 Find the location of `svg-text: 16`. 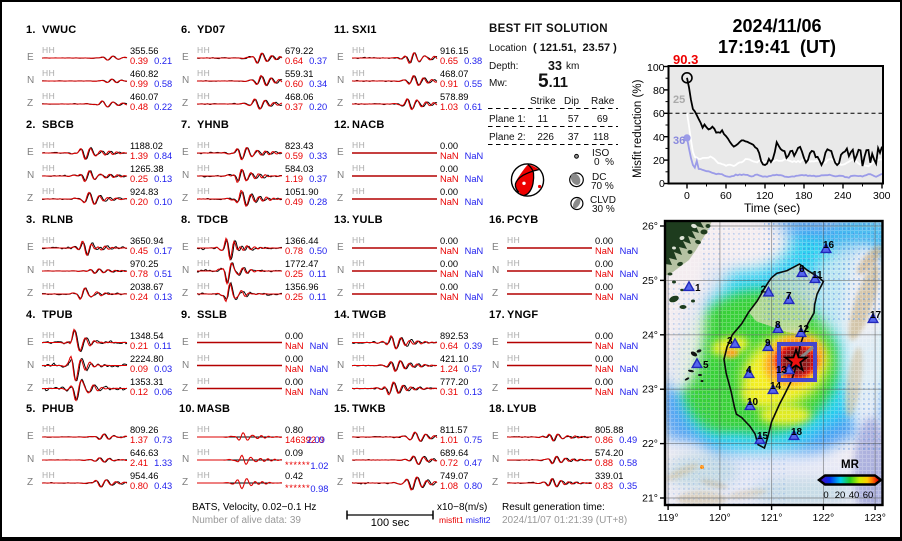

svg-text: 16 is located at coordinates (829, 245).